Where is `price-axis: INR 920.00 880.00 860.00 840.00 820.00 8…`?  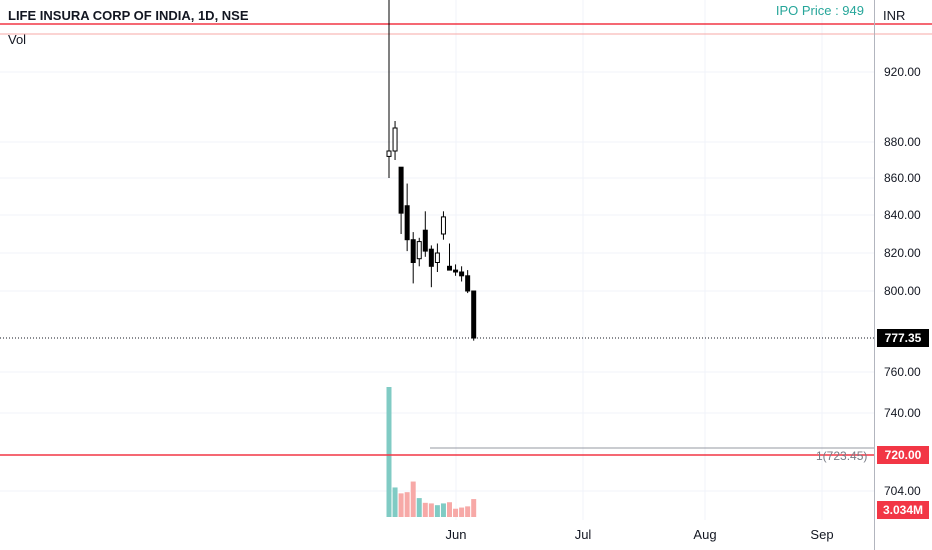
price-axis: INR 920.00 880.00 860.00 840.00 820.00 8… is located at coordinates (903, 275).